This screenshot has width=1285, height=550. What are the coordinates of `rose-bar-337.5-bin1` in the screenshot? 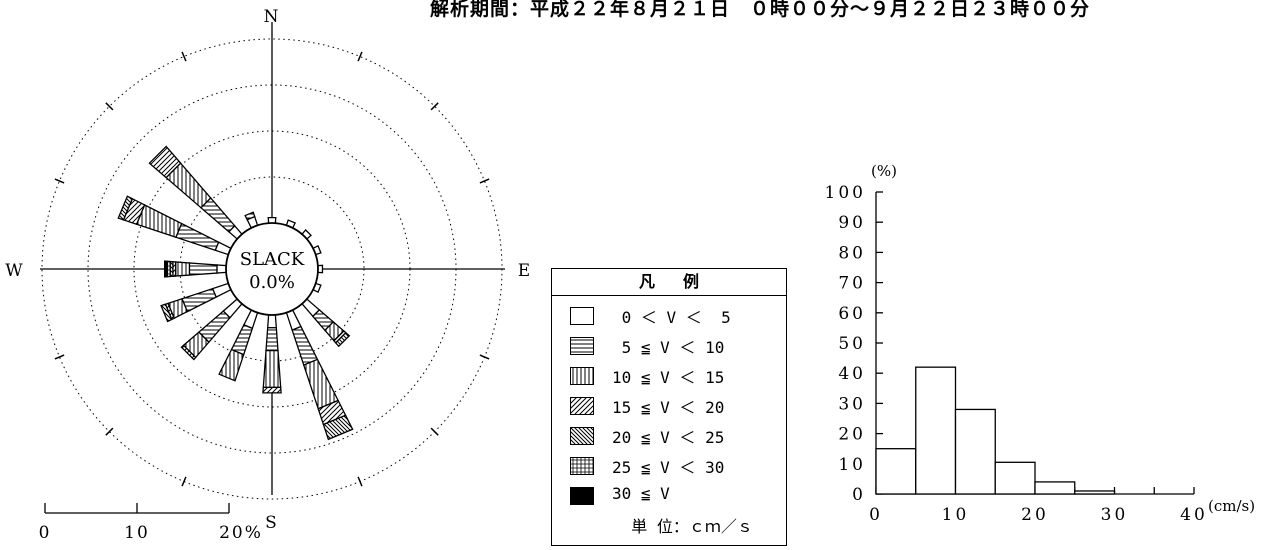 It's located at (250, 216).